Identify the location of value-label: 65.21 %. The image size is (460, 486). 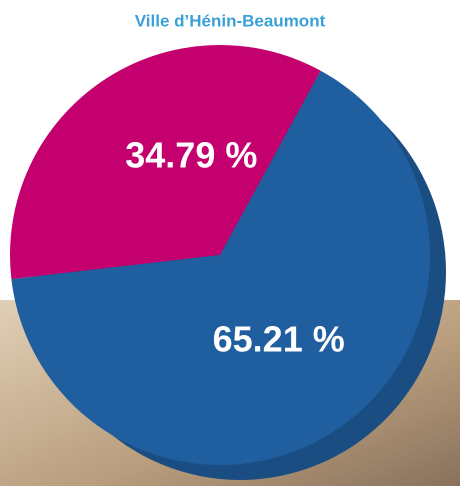
(279, 339).